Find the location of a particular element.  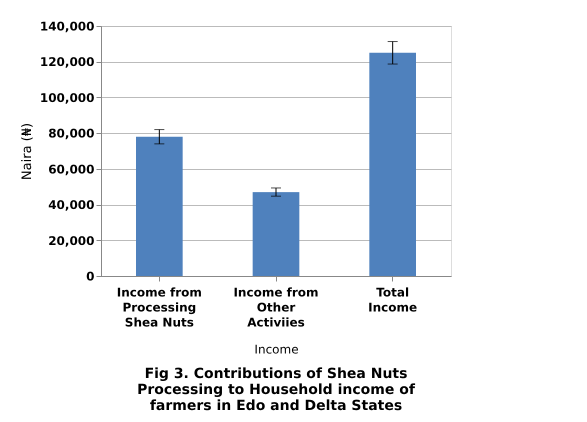

y-tick-label: 100,000 is located at coordinates (67, 97).